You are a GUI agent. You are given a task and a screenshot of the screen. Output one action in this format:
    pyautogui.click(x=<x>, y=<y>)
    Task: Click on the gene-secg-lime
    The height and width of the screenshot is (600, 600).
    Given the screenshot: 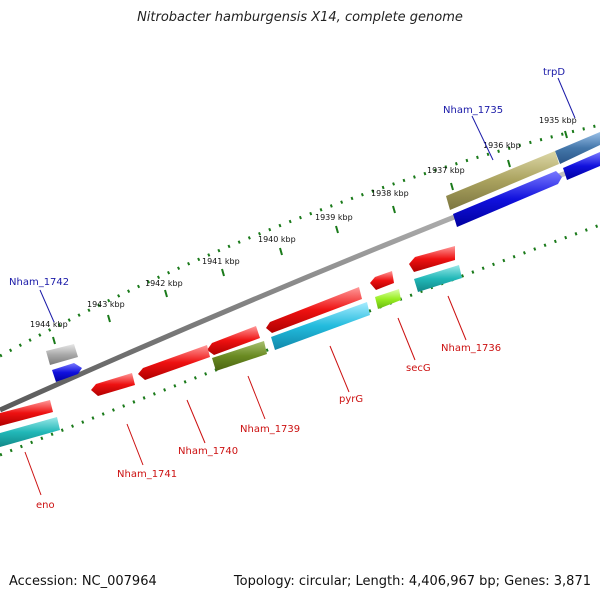 What is the action you would take?
    pyautogui.click(x=388, y=299)
    